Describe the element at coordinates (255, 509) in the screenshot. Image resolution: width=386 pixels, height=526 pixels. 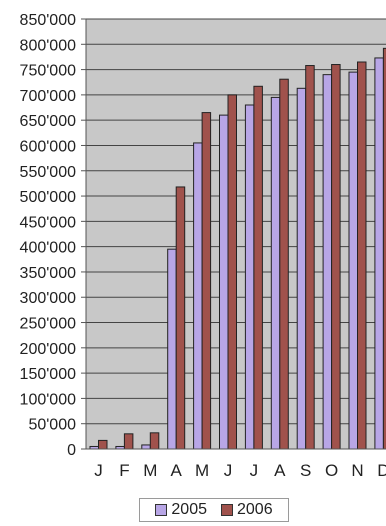
I see `legend-label-2006: 2006` at that location.